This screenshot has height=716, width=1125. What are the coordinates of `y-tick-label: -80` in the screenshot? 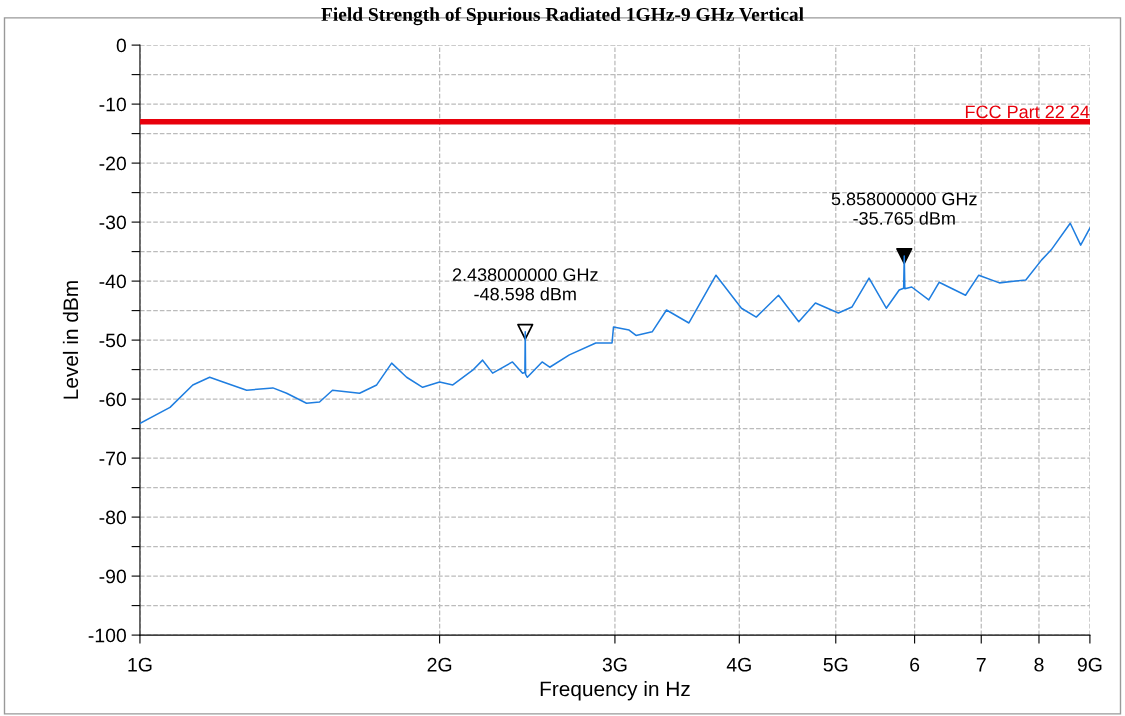 It's located at (112, 517).